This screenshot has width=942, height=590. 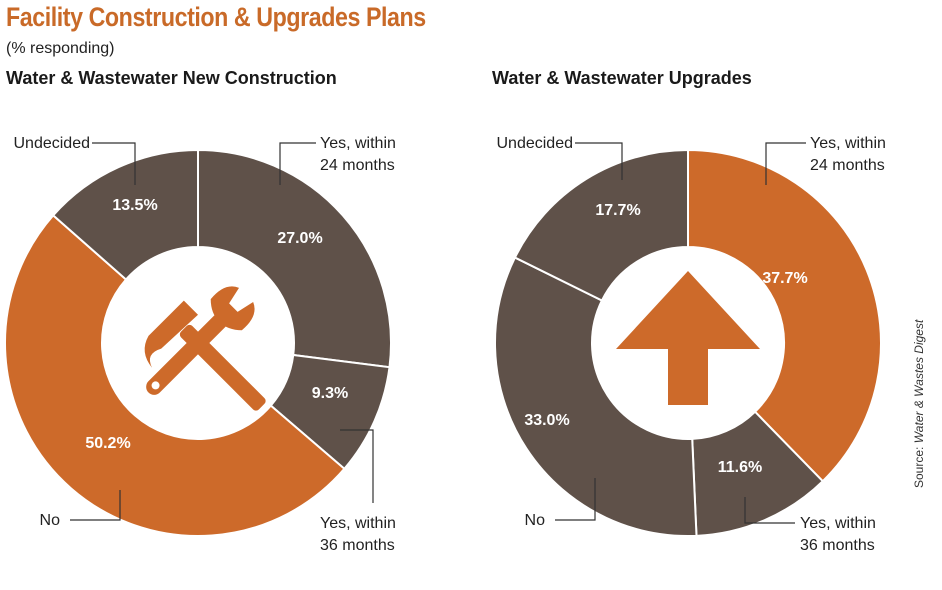 What do you see at coordinates (171, 78) in the screenshot?
I see `left-chart-title: Water & Wastewater New Construction` at bounding box center [171, 78].